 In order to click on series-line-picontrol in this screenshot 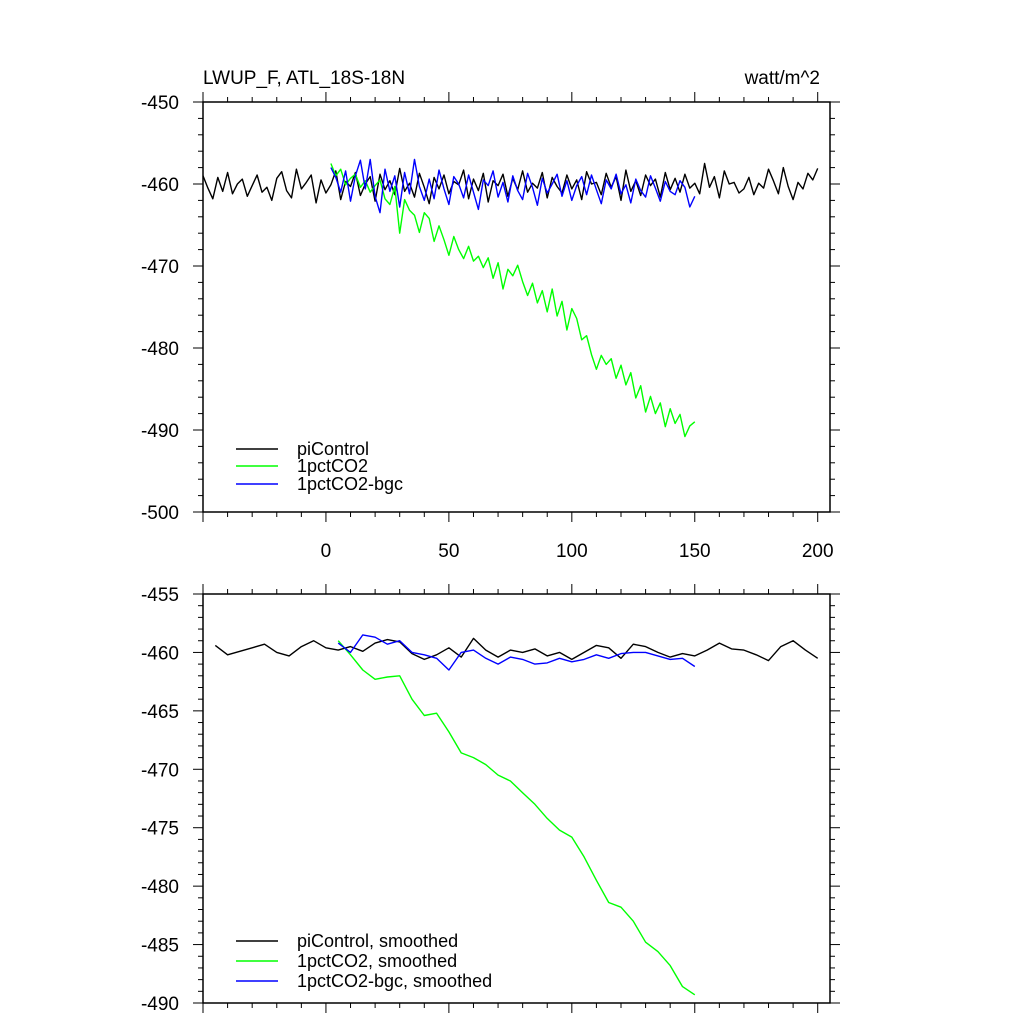, I will do `click(510, 183)`.